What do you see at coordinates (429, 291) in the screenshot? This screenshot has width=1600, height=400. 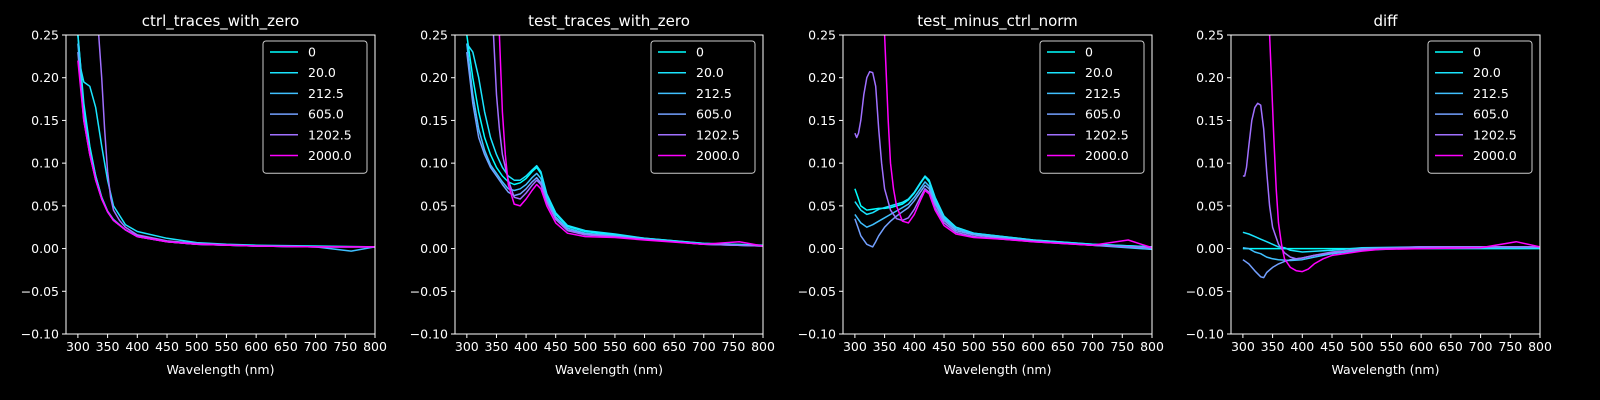 I see `y-tick-label: −0.05` at bounding box center [429, 291].